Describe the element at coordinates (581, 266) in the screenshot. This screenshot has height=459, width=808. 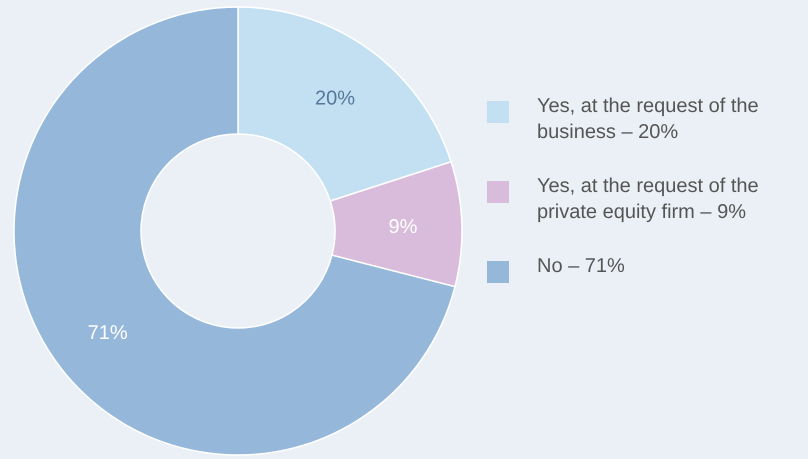
I see `legend-label: No – 71%` at that location.